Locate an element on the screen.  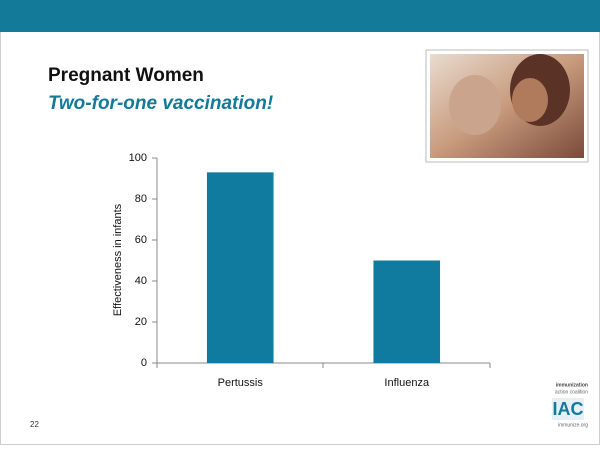
logo-mark: IAC is located at coordinates (568, 409).